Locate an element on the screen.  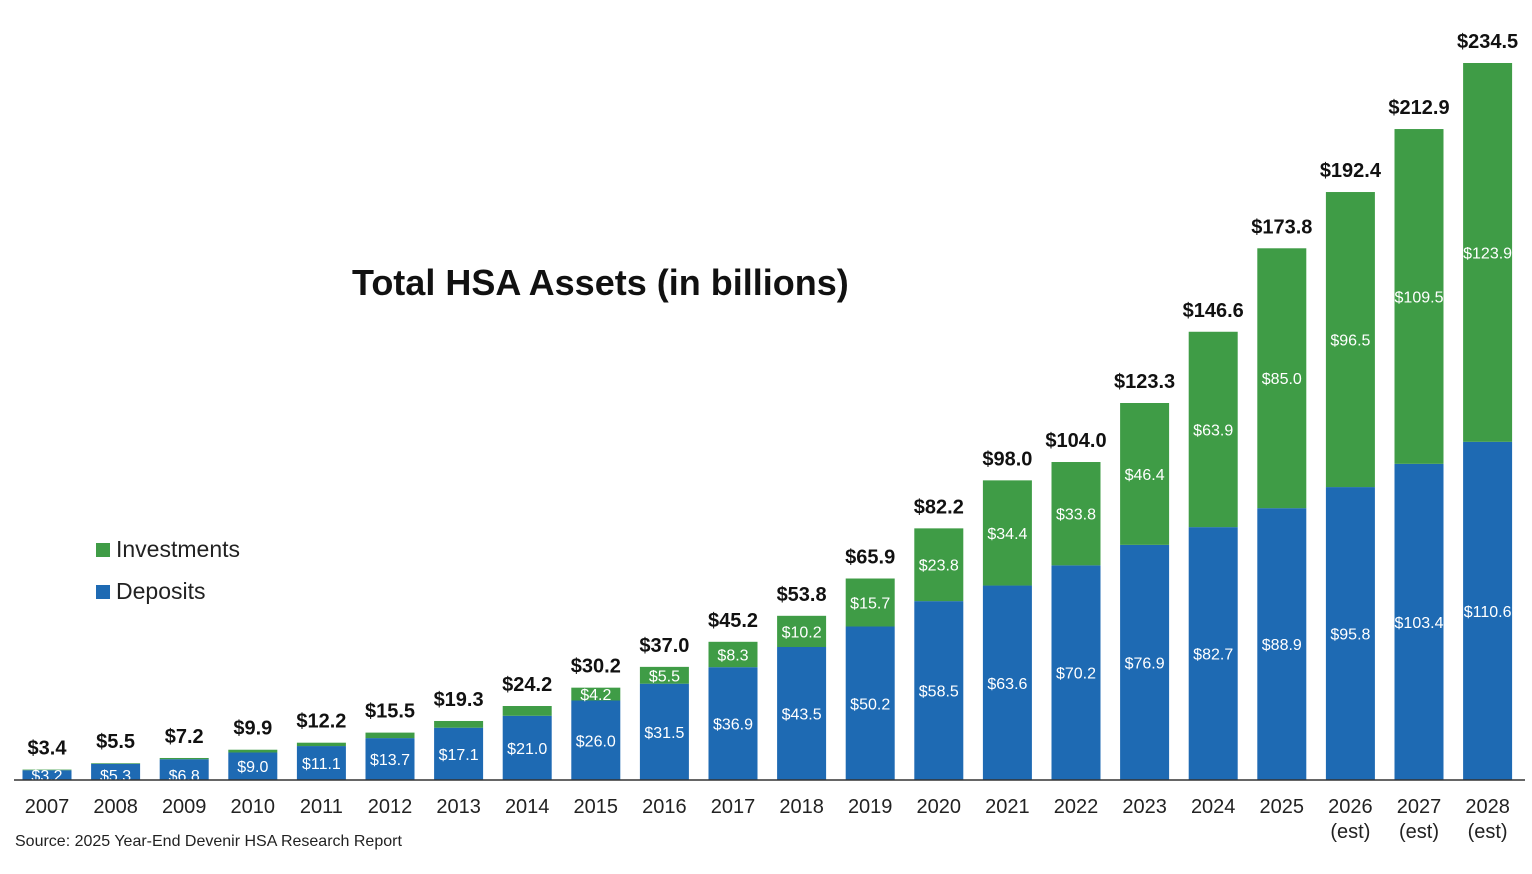
x-tick-label-2010: 2010 is located at coordinates (253, 807).